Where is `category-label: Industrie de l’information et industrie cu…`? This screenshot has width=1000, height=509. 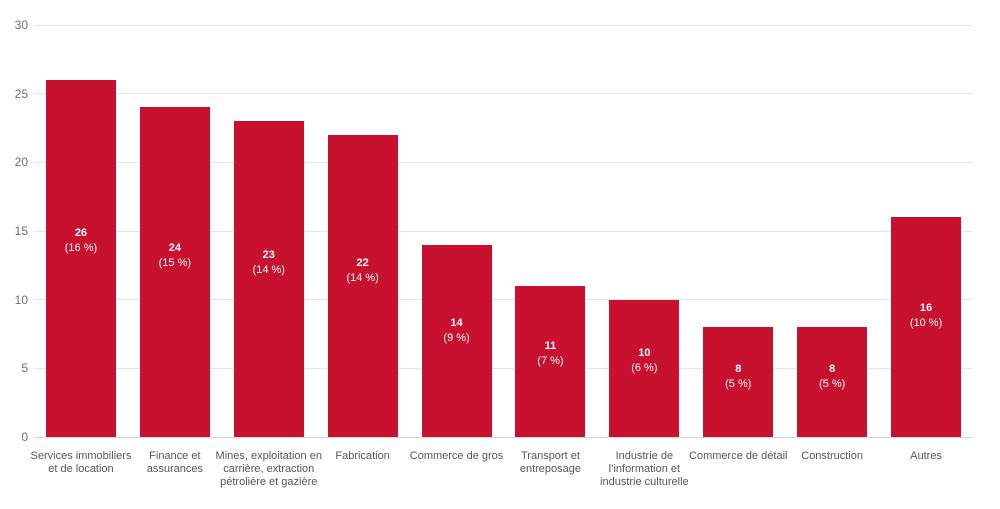
category-label: Industrie de l’information et industrie cu… is located at coordinates (644, 469).